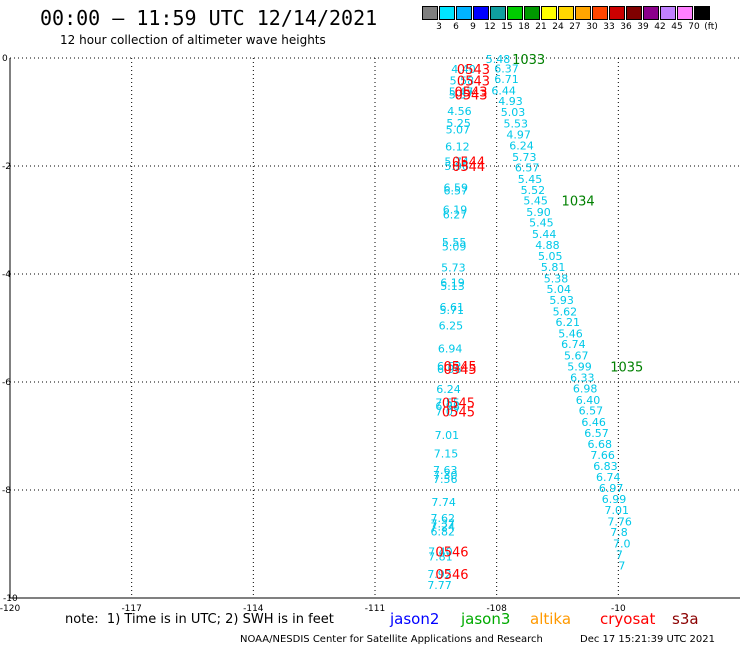 The image size is (740, 650). Describe the element at coordinates (544, 234) in the screenshot. I see `swh-data-label: 5.44` at that location.